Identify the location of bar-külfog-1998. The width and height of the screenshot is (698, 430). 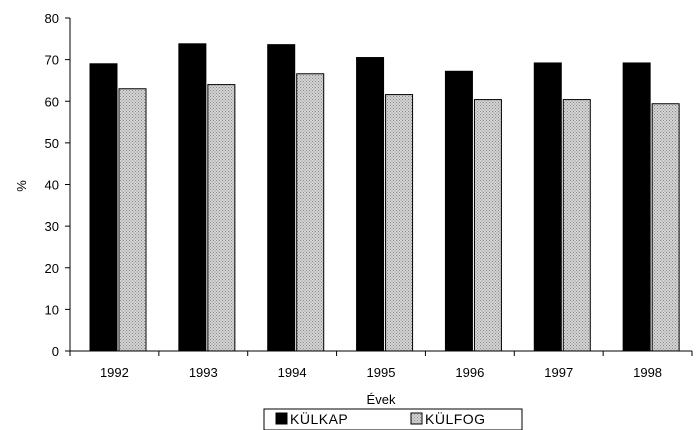
(665, 227).